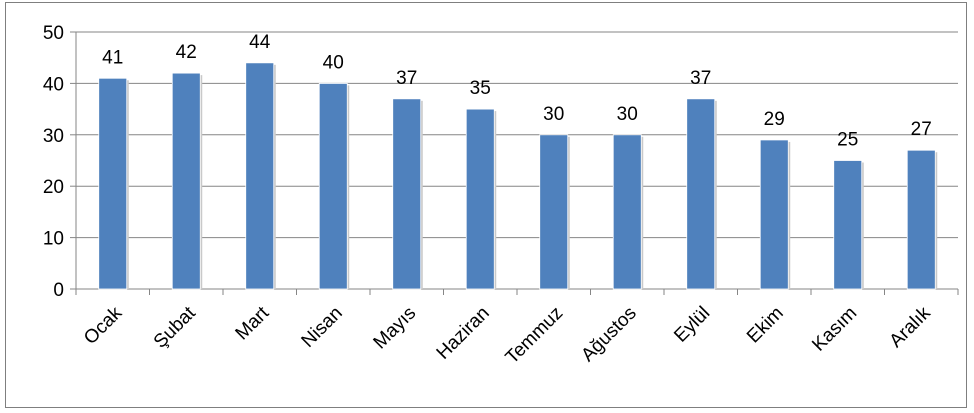 Image resolution: width=974 pixels, height=413 pixels. What do you see at coordinates (774, 119) in the screenshot?
I see `data-label: 29` at bounding box center [774, 119].